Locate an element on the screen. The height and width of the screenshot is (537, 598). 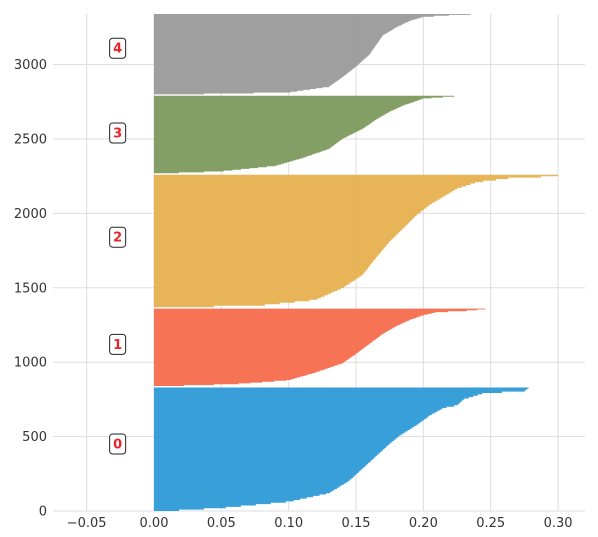
cluster-label-text: 2 is located at coordinates (117, 238).